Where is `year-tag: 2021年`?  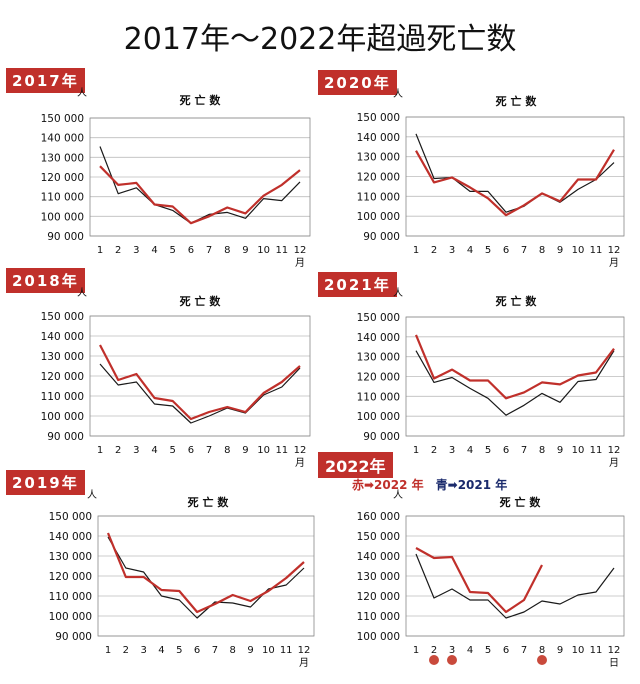
year-tag: 2021年 is located at coordinates (357, 284).